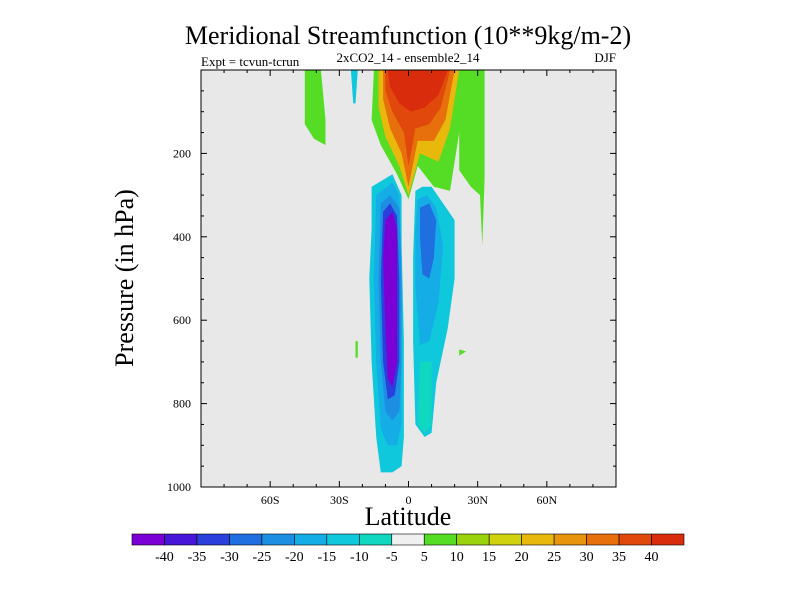 Image resolution: width=800 pixels, height=600 pixels. I want to click on contour-green-speck-left, so click(356, 349).